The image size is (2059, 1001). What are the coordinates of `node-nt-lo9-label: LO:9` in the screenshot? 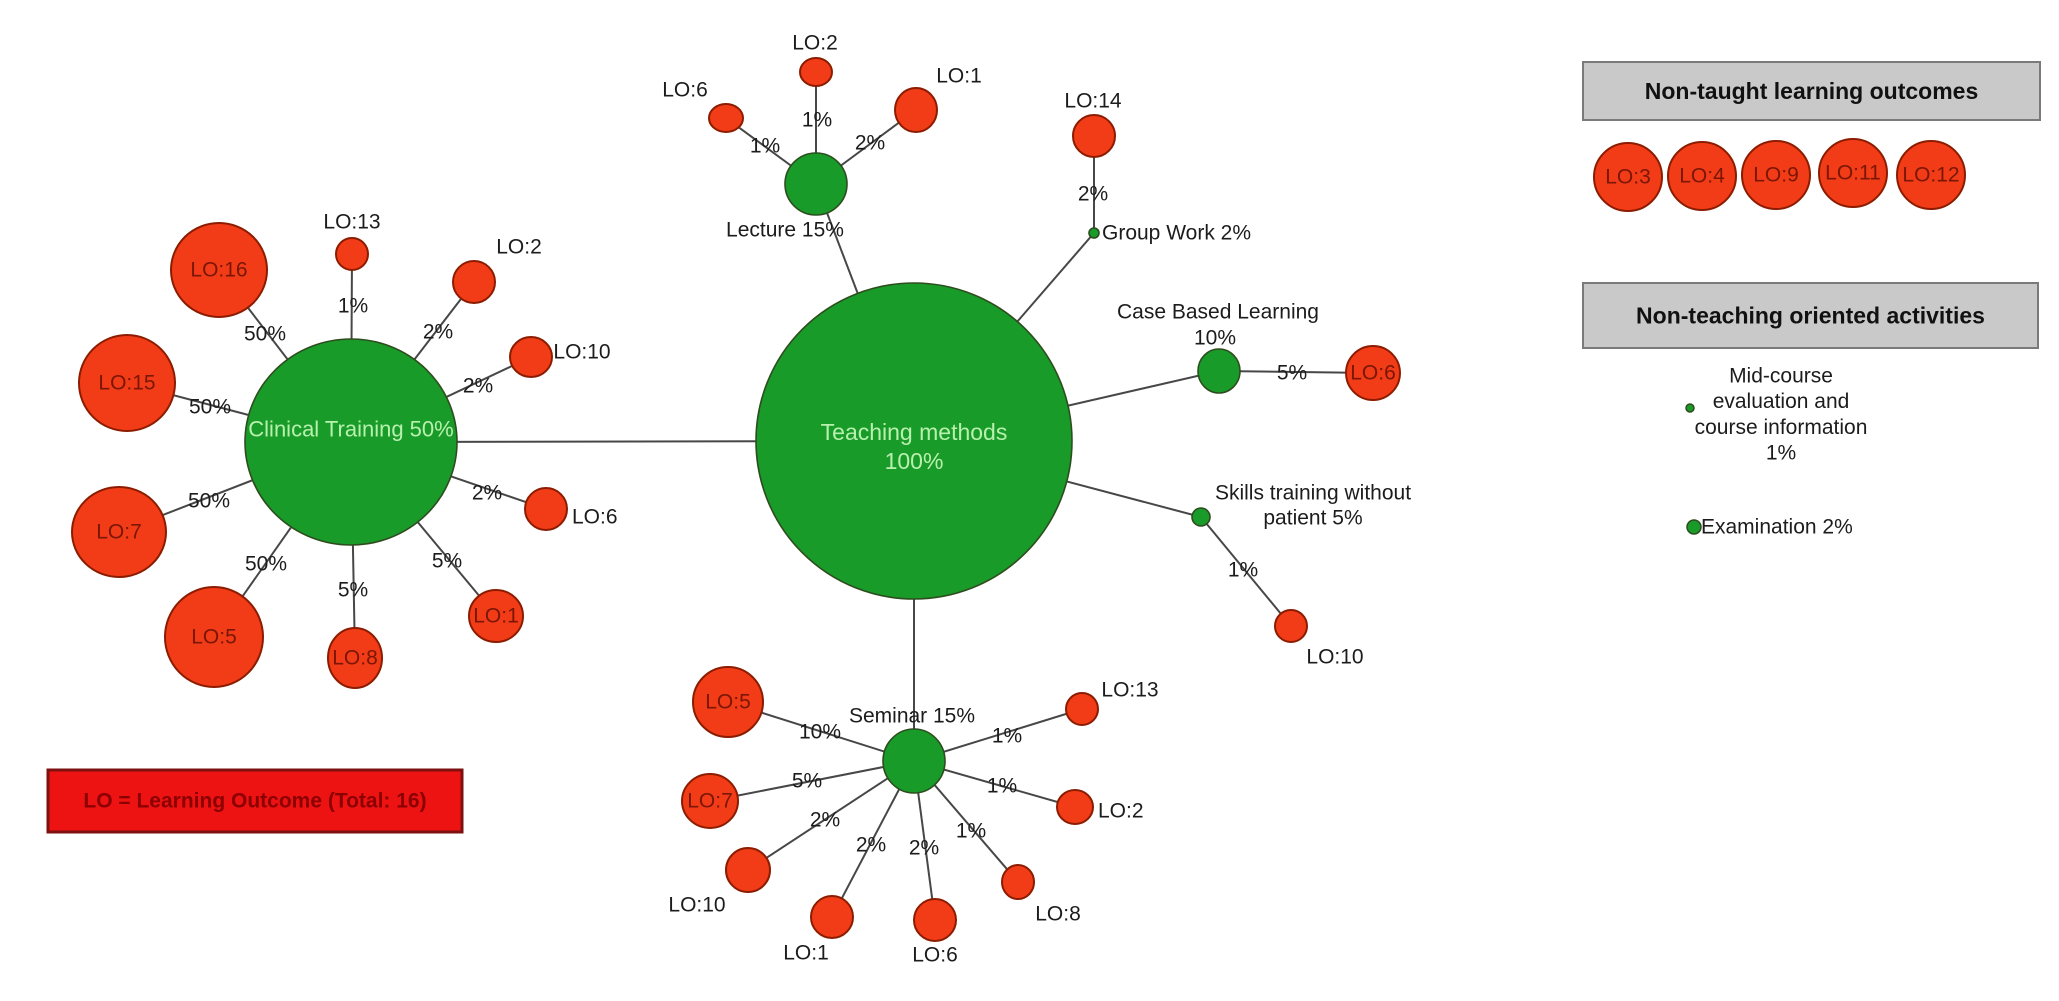 It's located at (1776, 175).